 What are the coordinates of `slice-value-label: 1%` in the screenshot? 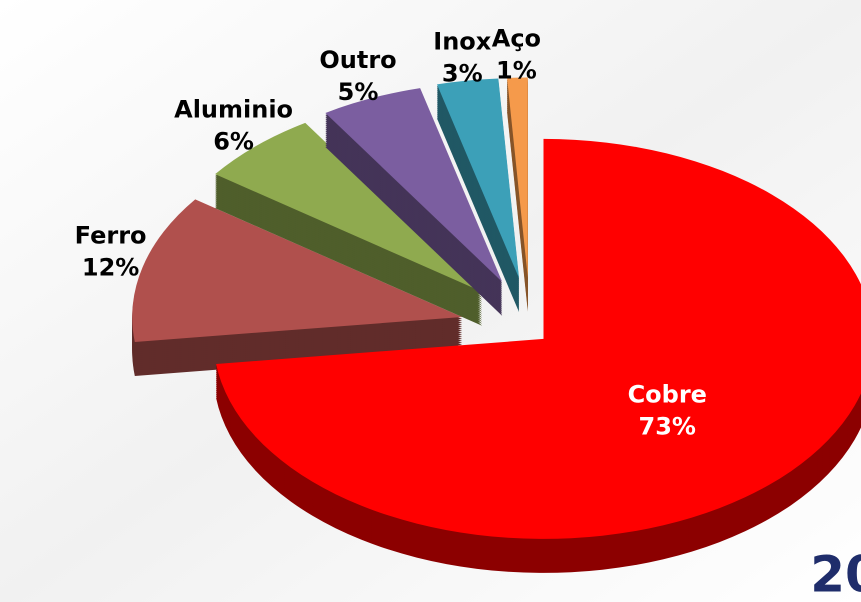 It's located at (516, 71).